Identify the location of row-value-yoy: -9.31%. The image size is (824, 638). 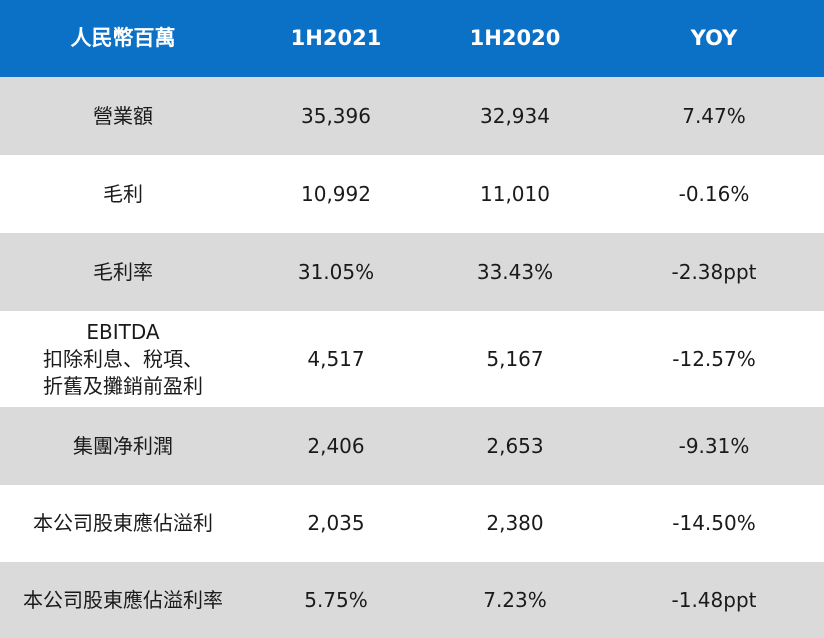
(714, 445).